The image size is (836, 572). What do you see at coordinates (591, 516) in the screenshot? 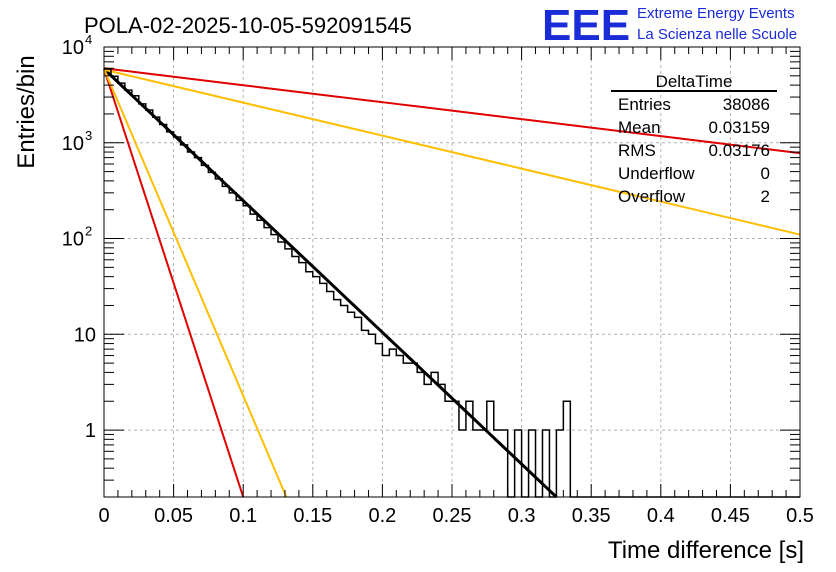
I see `x-tick-label: 0.35` at bounding box center [591, 516].